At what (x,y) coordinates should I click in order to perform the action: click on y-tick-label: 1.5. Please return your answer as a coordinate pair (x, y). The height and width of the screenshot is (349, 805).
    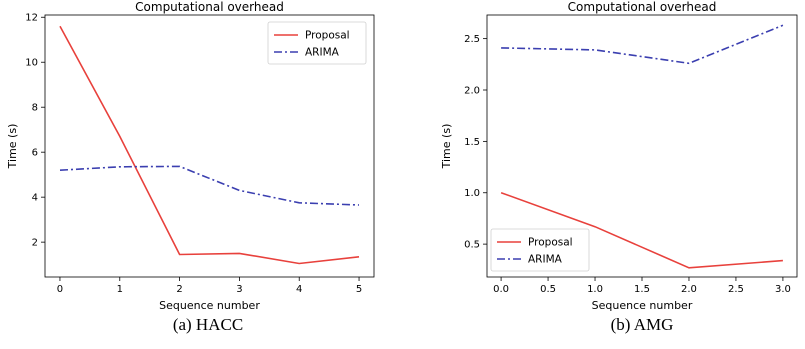
    Looking at the image, I should click on (472, 142).